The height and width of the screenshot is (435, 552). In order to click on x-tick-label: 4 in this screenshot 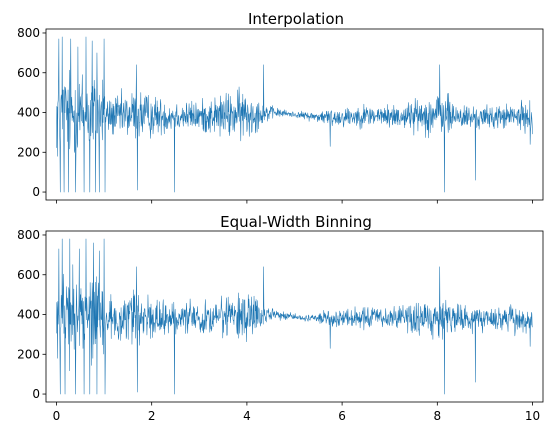, I will do `click(247, 416)`.